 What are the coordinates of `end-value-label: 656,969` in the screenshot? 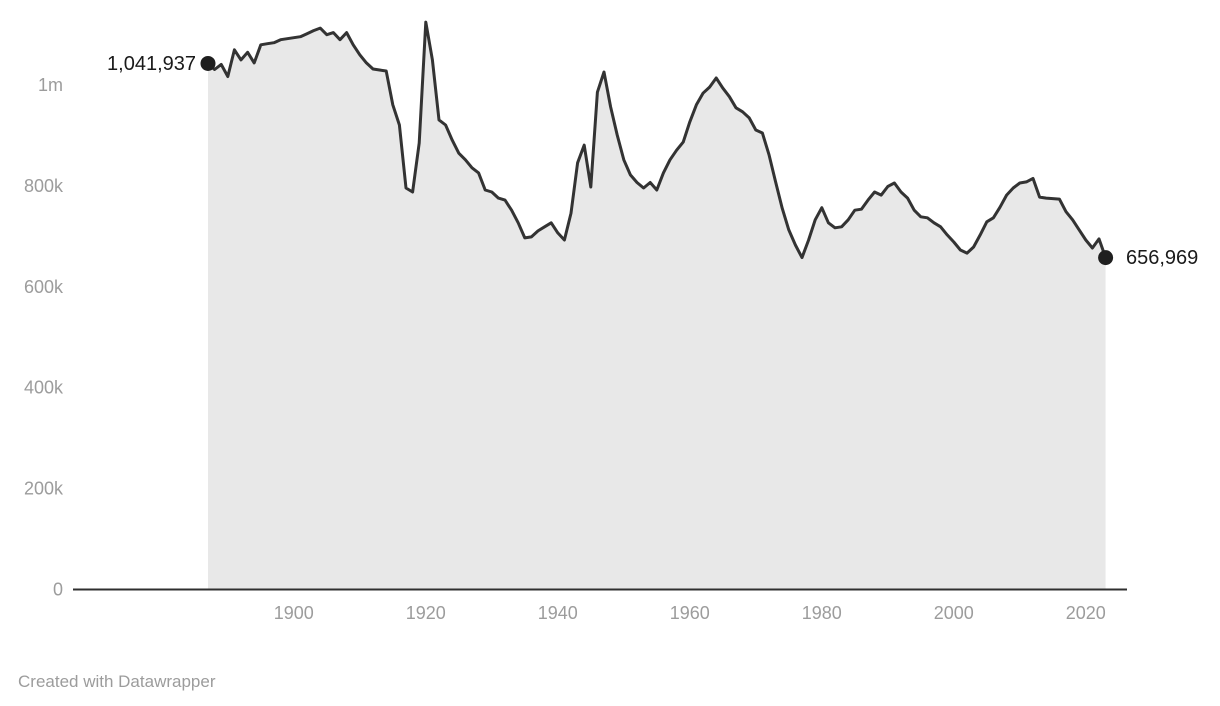 It's located at (1162, 258).